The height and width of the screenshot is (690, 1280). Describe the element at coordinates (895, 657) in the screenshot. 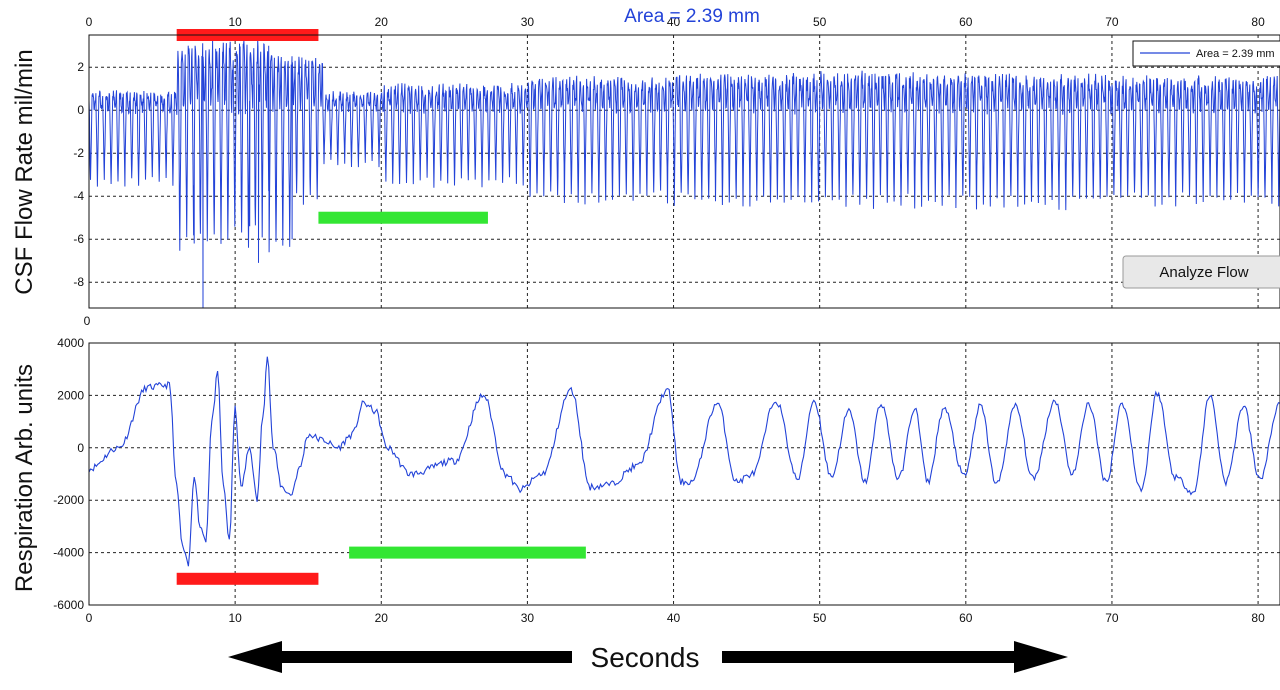

I see `right-arrow-icon` at that location.